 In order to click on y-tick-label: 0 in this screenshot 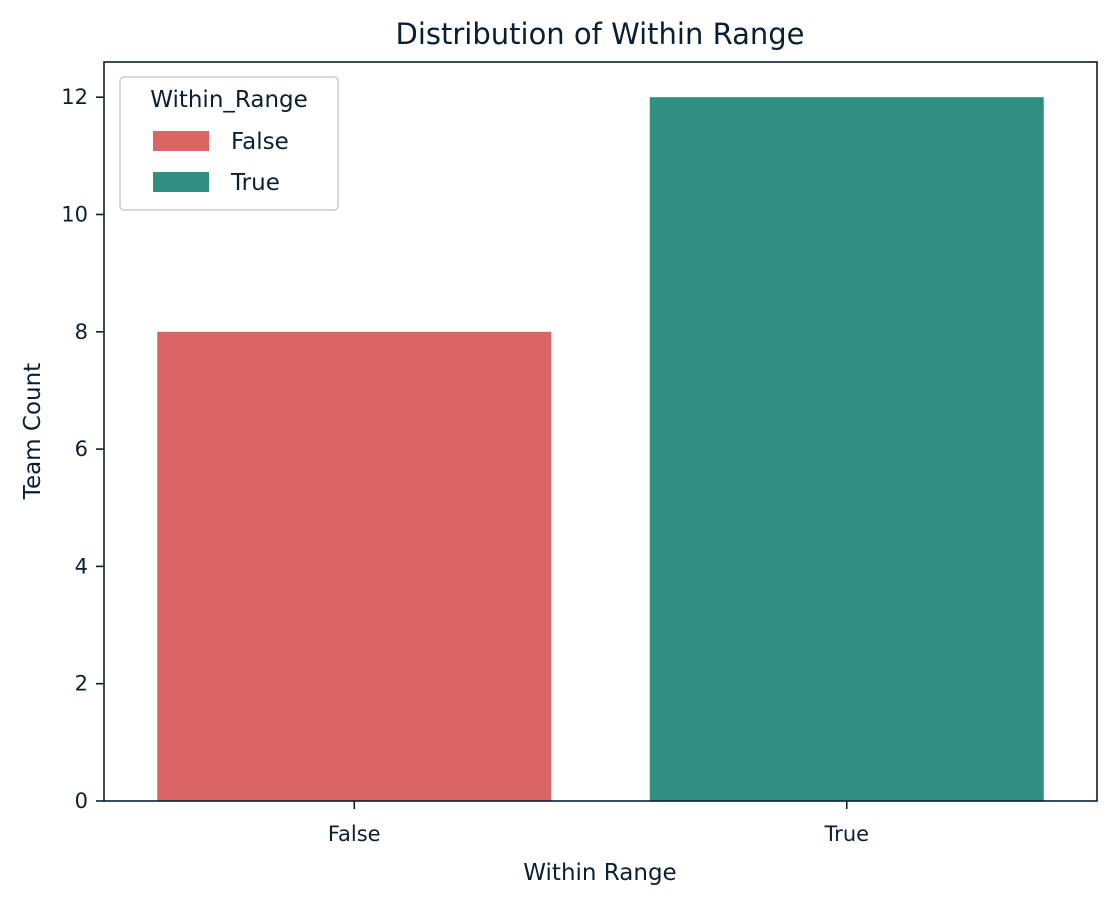, I will do `click(81, 801)`.